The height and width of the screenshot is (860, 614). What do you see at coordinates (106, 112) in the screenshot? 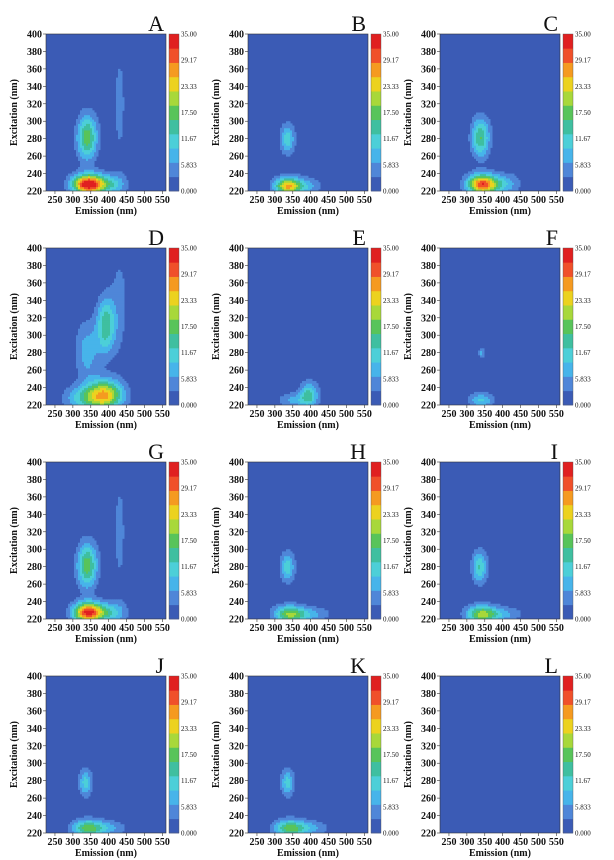
I see `plot-background` at bounding box center [106, 112].